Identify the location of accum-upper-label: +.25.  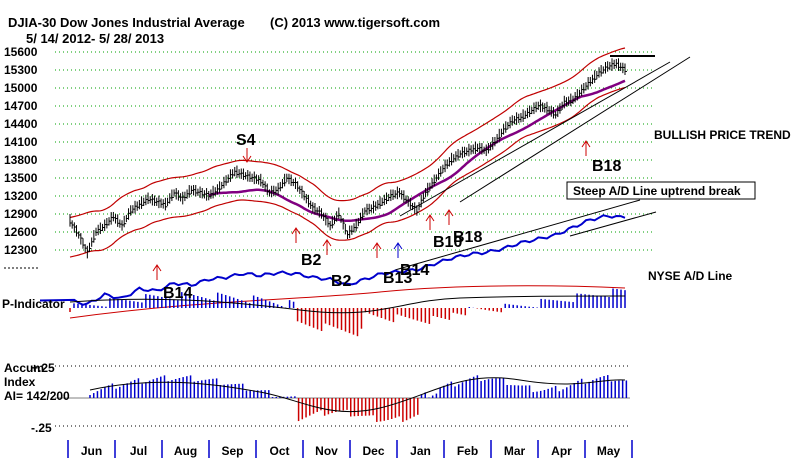
(43, 368).